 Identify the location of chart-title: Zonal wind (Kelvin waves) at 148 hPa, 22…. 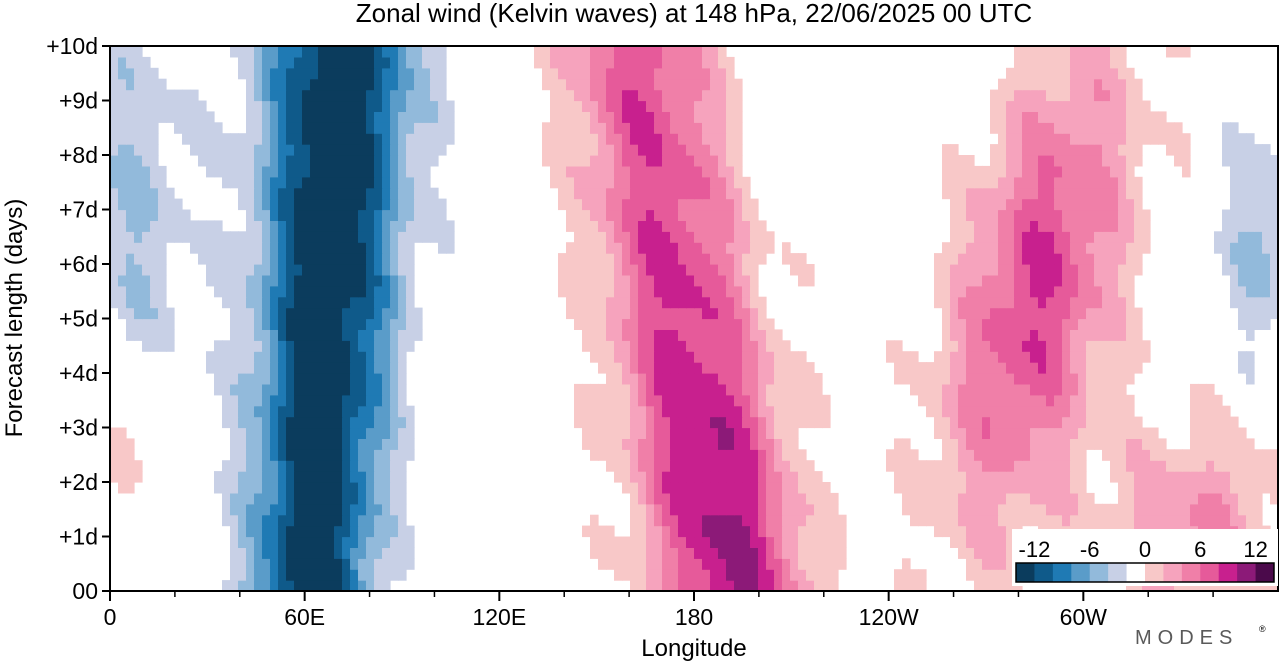
(694, 14).